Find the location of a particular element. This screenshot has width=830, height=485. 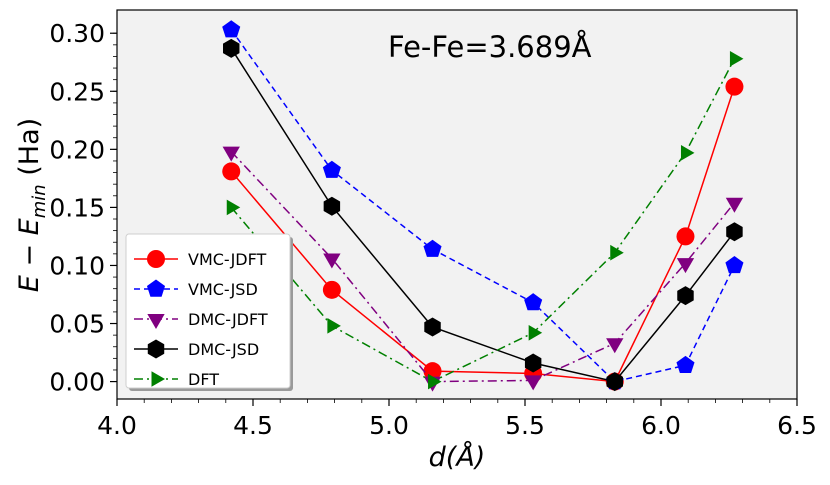

y-axis-label-unit: (Ha) is located at coordinates (29, 151).